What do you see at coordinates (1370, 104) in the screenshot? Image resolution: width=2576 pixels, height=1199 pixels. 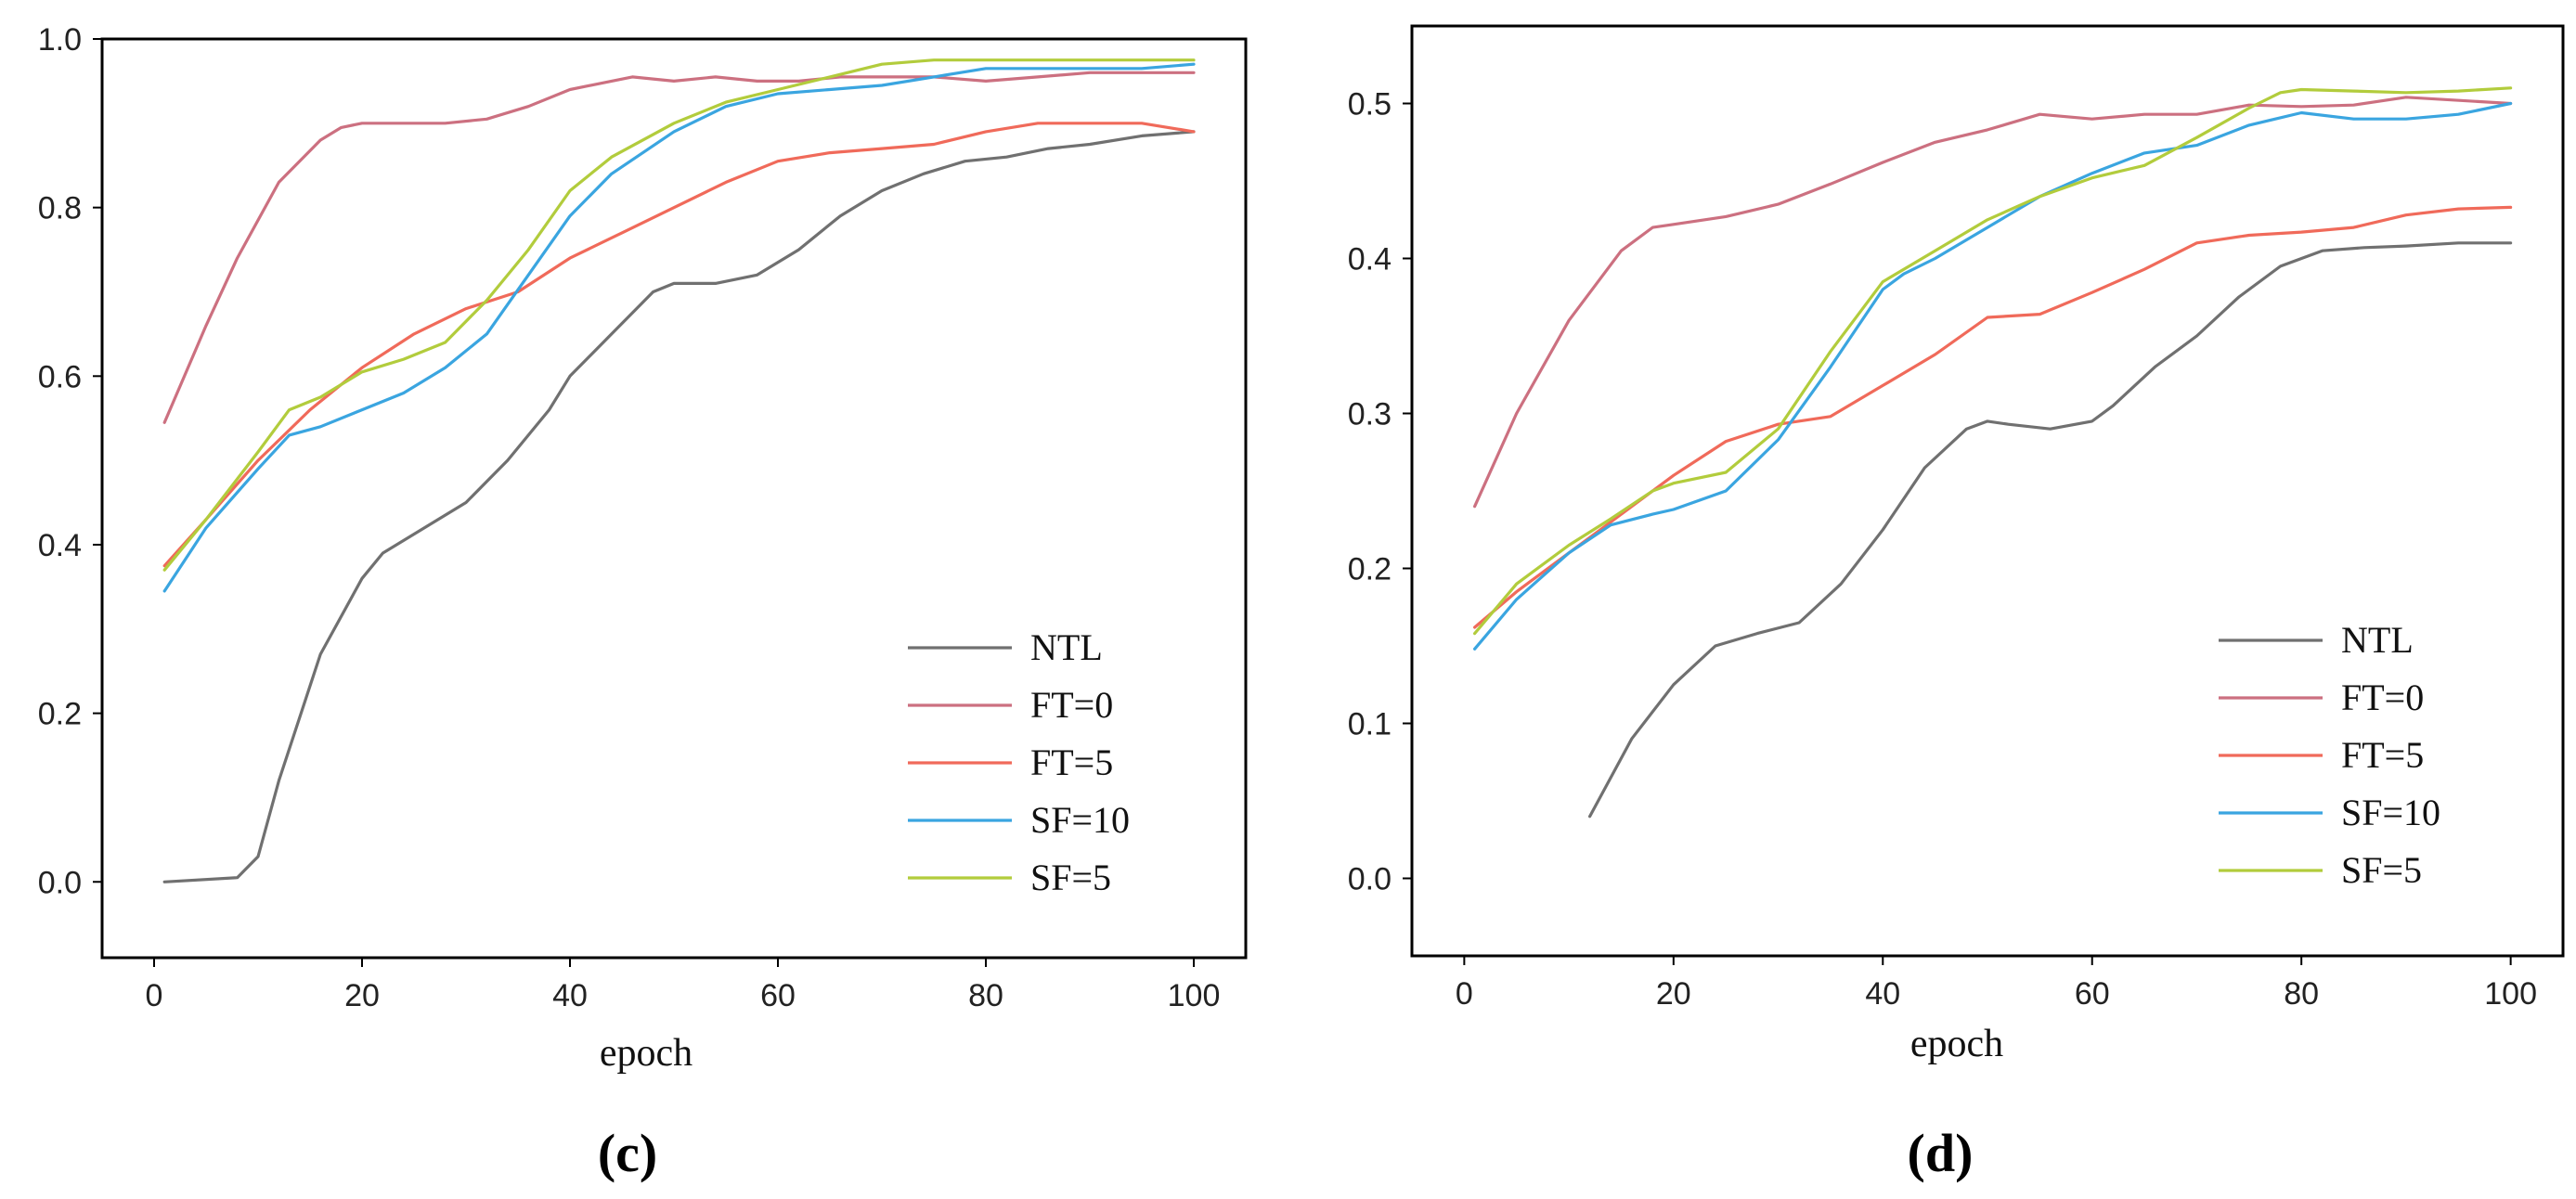 I see `y-tick-label: 0.5` at bounding box center [1370, 104].